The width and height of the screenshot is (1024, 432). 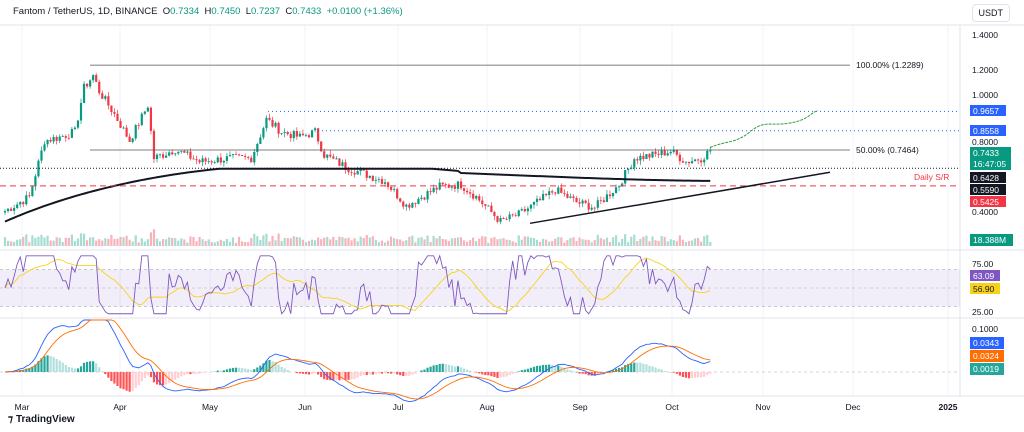 What do you see at coordinates (986, 111) in the screenshot?
I see `price-tag-value: 0.9657` at bounding box center [986, 111].